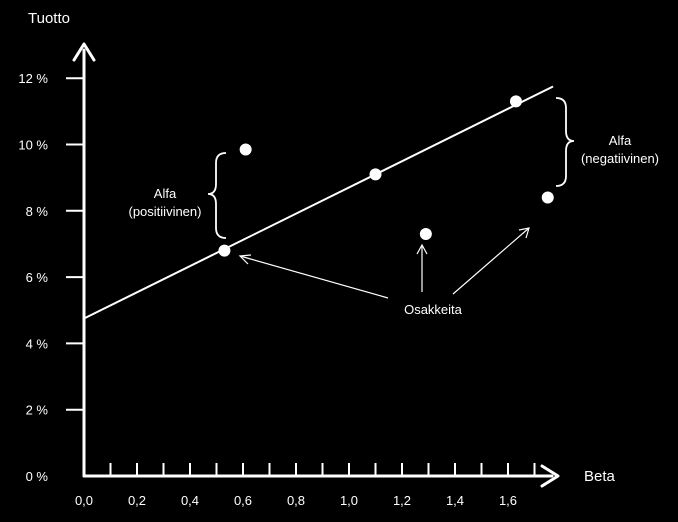 The image size is (678, 522). What do you see at coordinates (550, 476) in the screenshot?
I see `x-axis-arrow` at bounding box center [550, 476].